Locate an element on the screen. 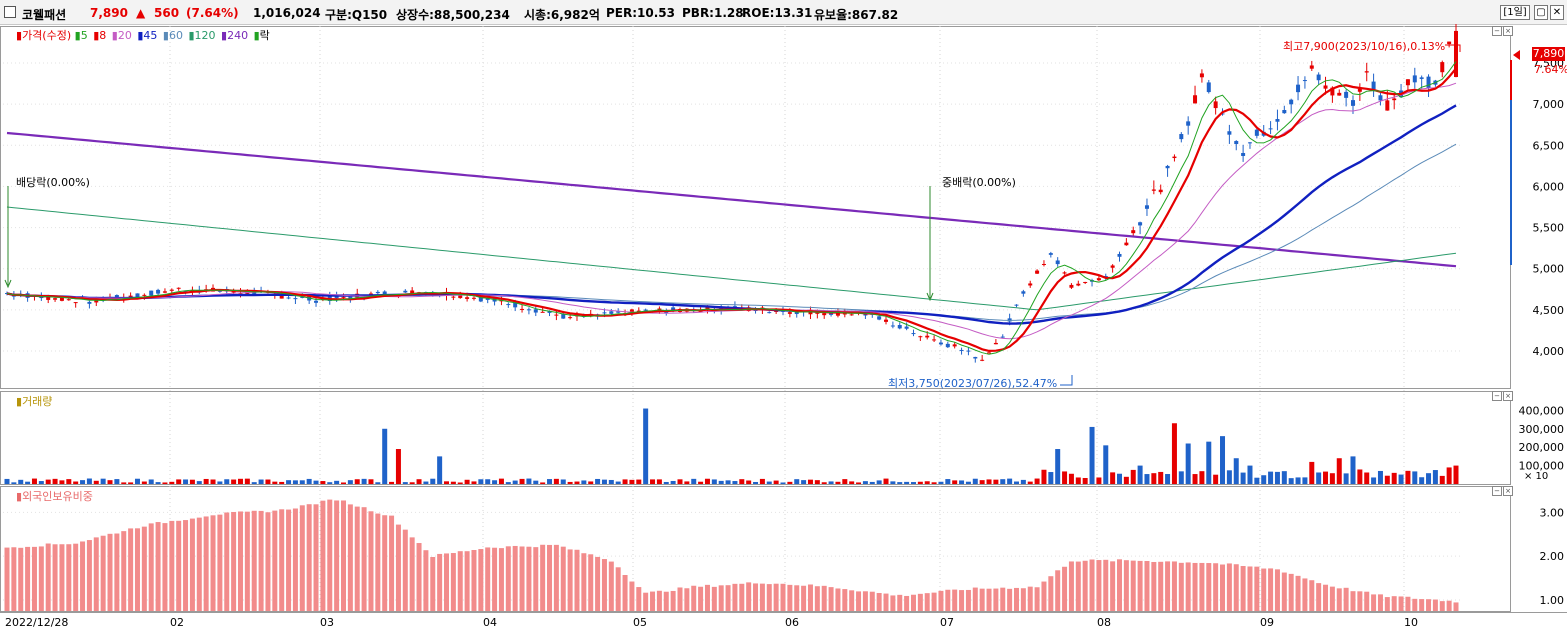 The width and height of the screenshot is (1567, 630). ma45-label: 45 is located at coordinates (150, 35).